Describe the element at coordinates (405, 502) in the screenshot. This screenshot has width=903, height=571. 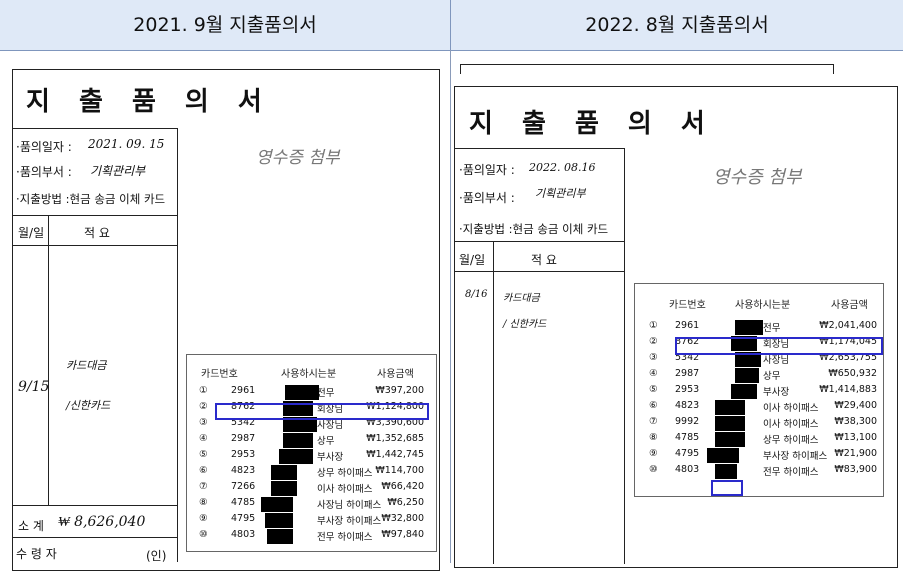
I see `receipt-amount: ₩6,250` at that location.